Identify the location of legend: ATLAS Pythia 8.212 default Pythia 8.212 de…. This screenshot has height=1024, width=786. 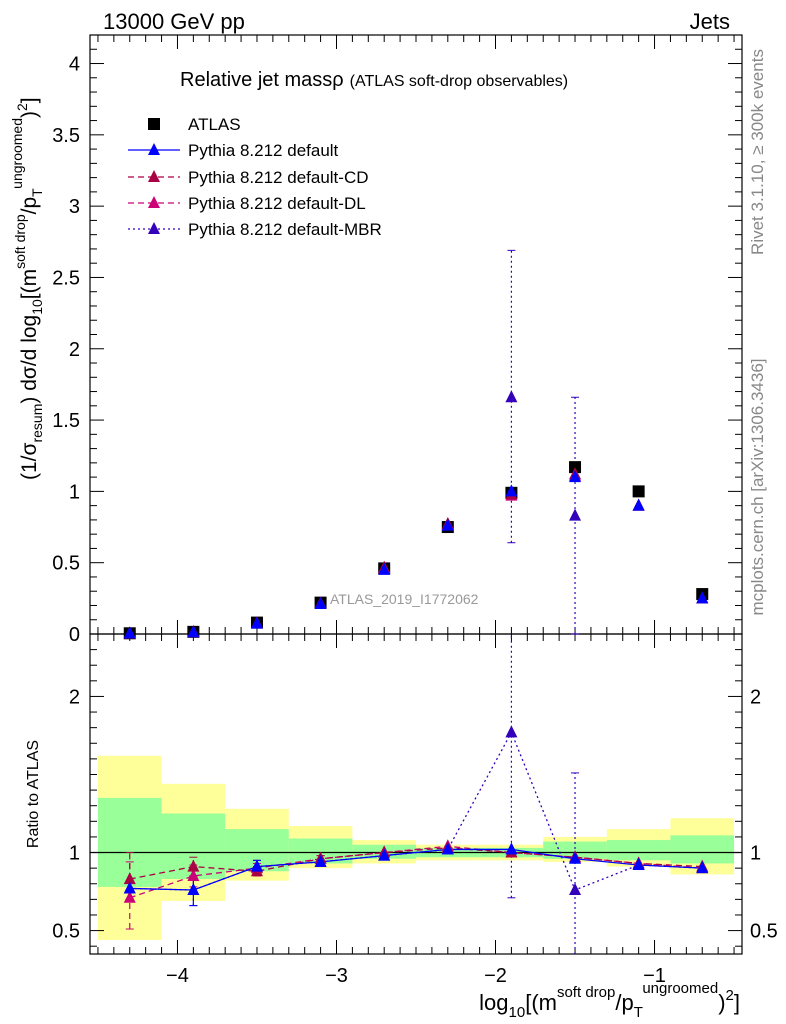
(255, 177).